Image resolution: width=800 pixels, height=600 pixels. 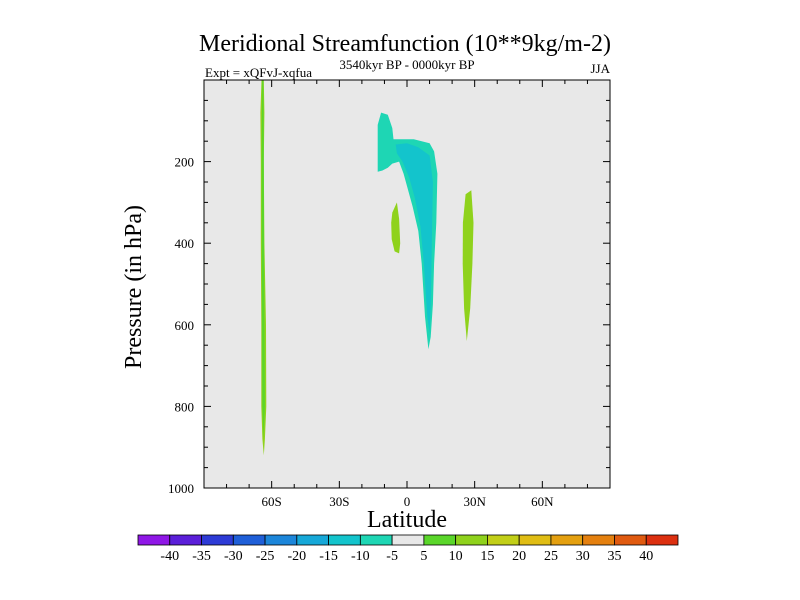 I want to click on y-tick-label: 200, so click(x=185, y=162).